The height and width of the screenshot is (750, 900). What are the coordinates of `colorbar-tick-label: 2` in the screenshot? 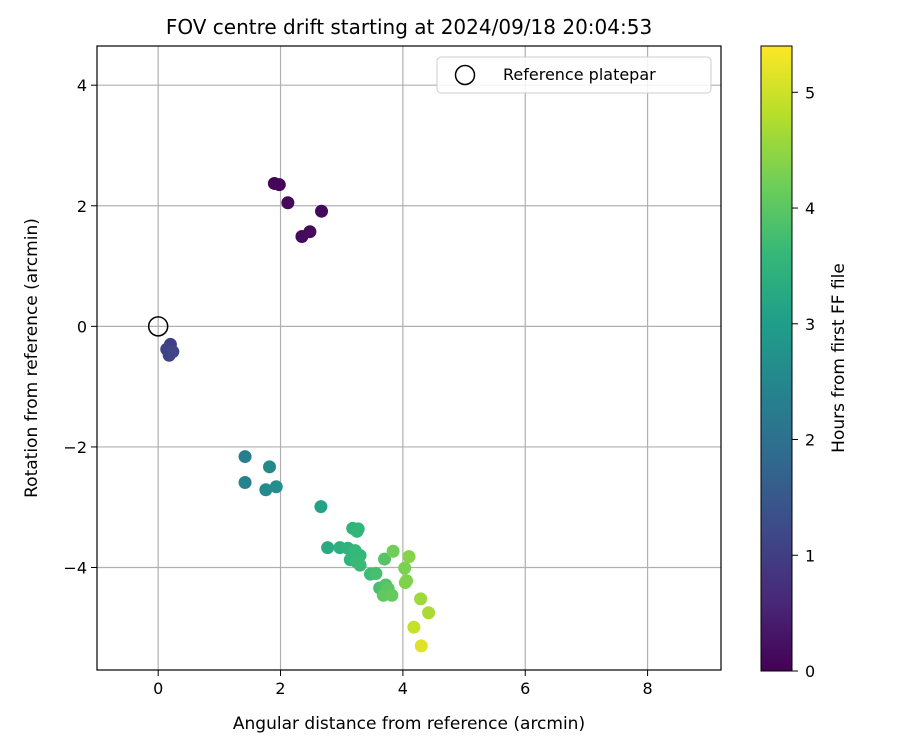 It's located at (810, 440).